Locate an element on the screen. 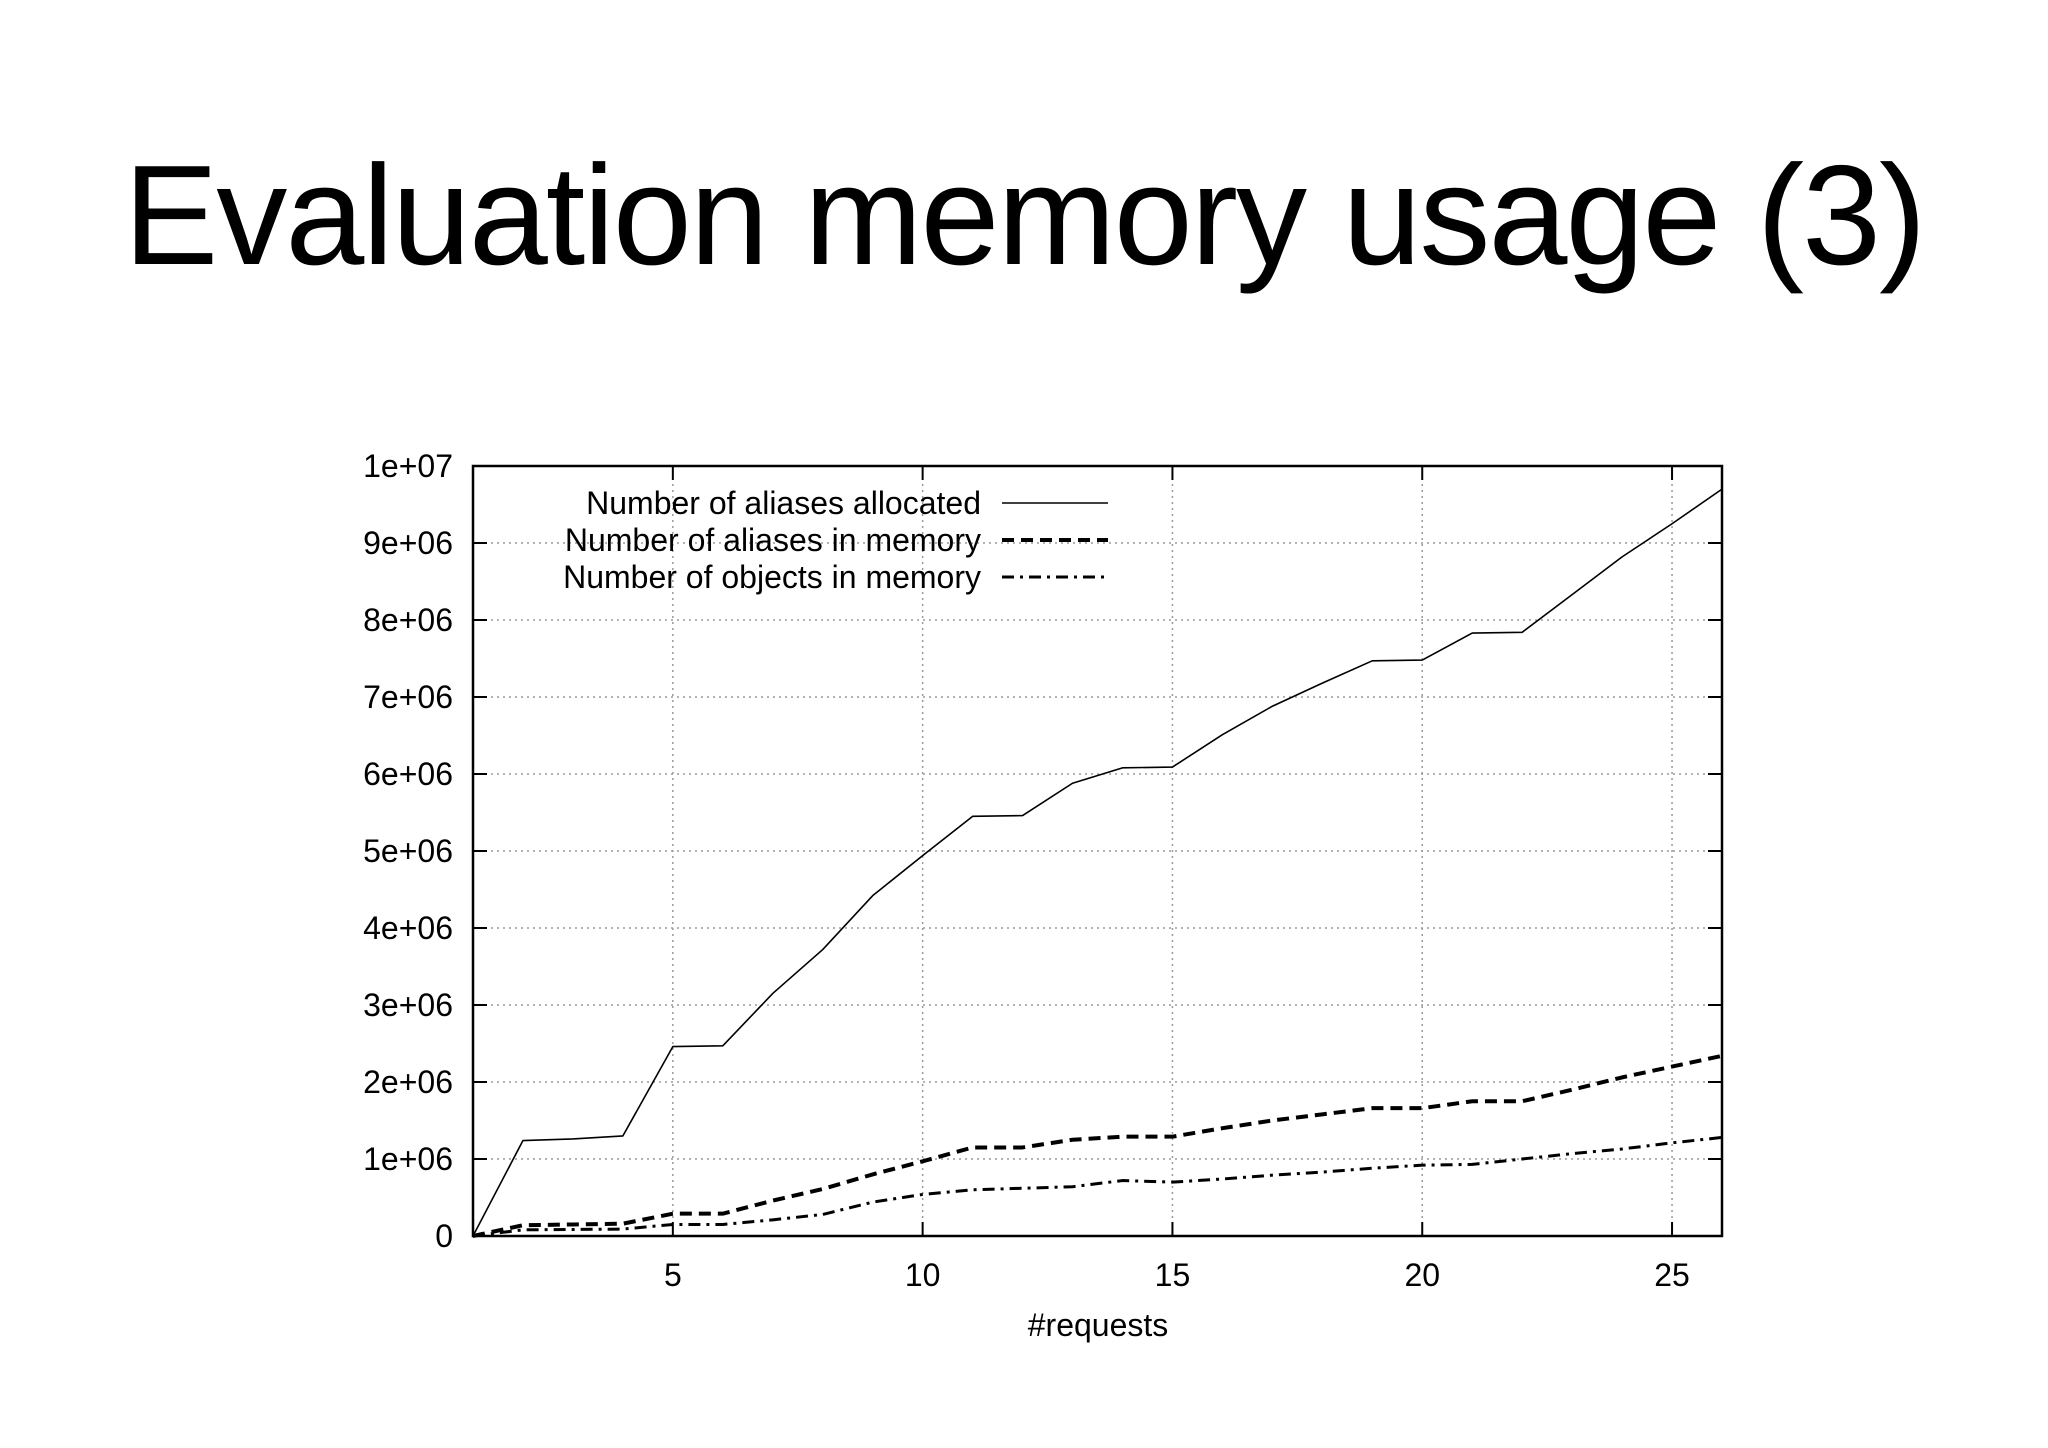 This screenshot has height=1448, width=2048. y-tick-label: 3e+06 is located at coordinates (408, 1005).